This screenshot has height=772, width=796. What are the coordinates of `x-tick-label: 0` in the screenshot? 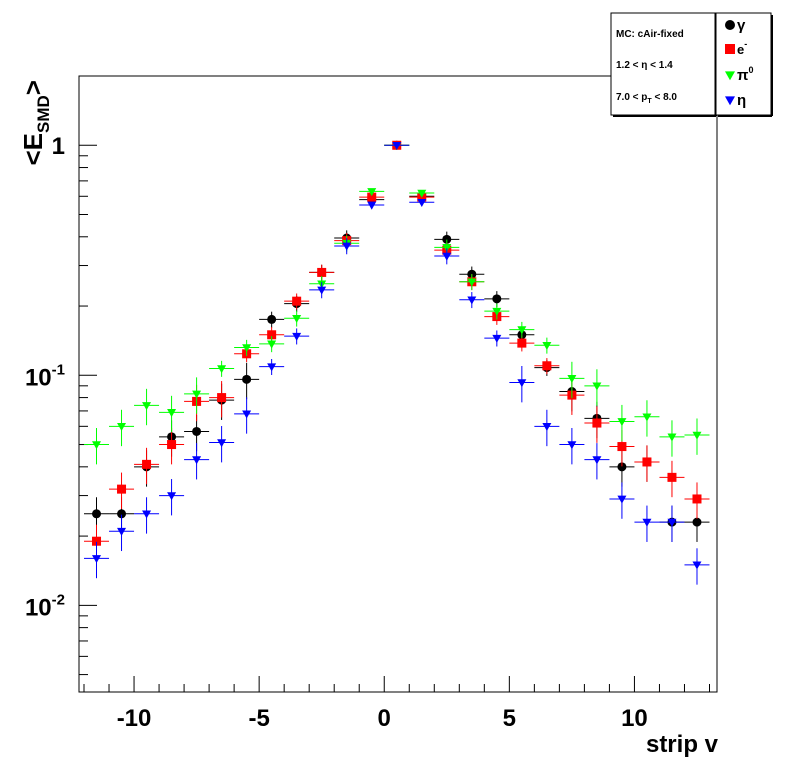 It's located at (384, 718).